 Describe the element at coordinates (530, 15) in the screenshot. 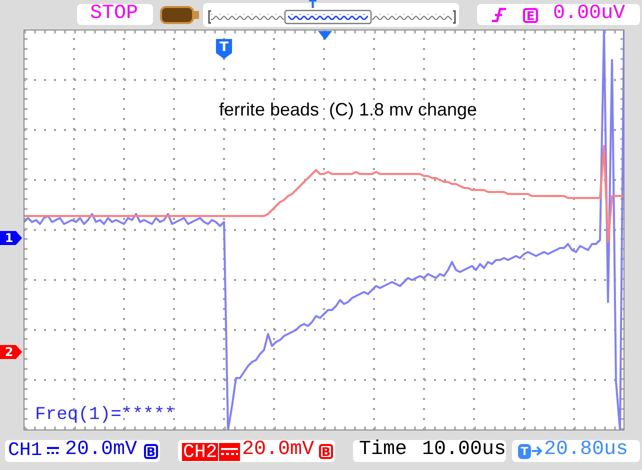

I see `text: E` at that location.